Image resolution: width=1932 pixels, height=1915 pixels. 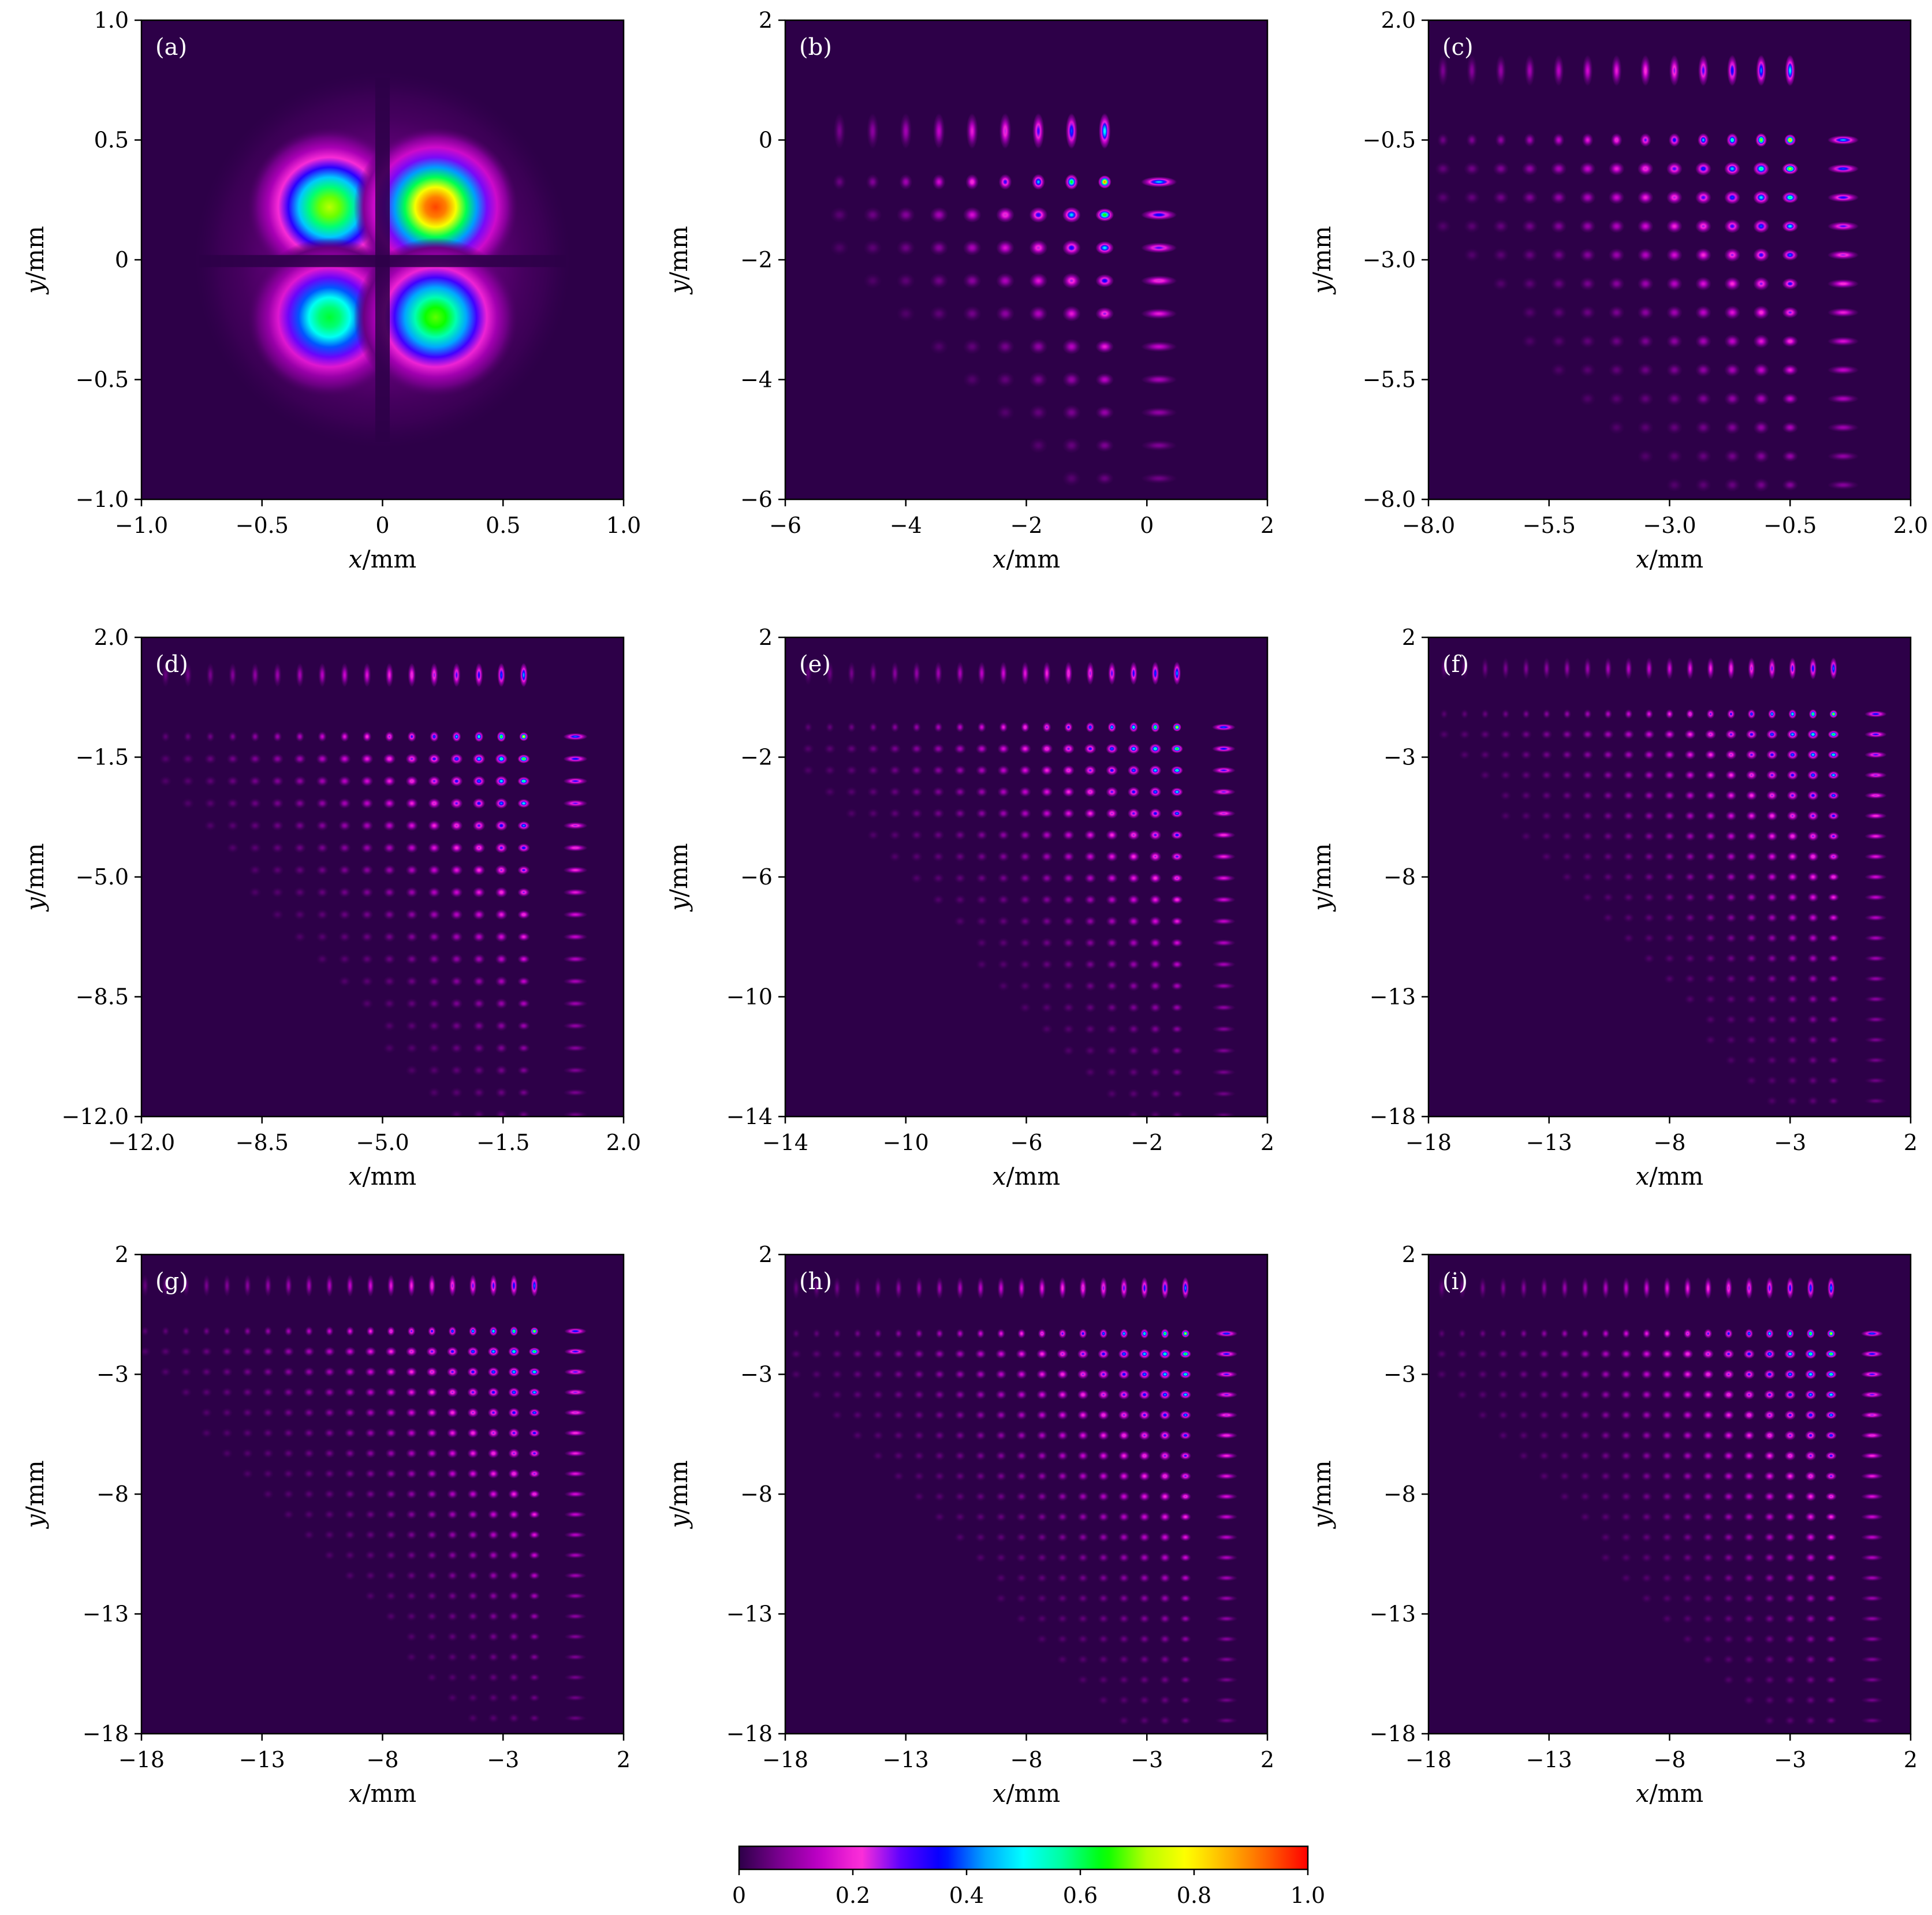 I want to click on x-tick-label: −18, so click(x=1428, y=1759).